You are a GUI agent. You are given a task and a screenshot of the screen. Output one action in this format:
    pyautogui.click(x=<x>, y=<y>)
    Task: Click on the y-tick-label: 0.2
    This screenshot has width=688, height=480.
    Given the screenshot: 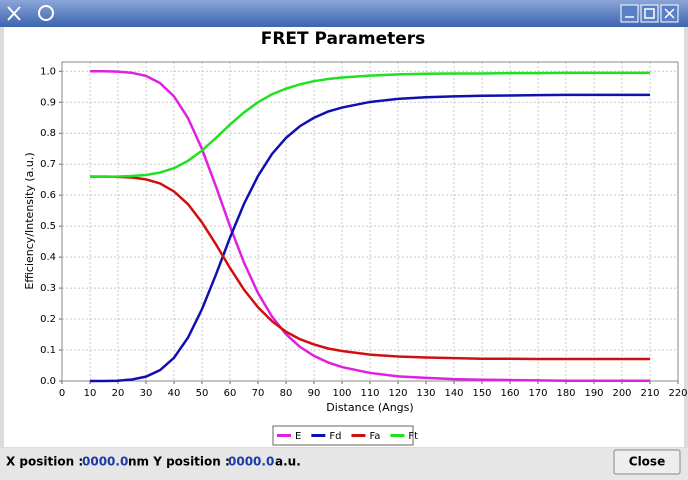 What is the action you would take?
    pyautogui.click(x=48, y=319)
    